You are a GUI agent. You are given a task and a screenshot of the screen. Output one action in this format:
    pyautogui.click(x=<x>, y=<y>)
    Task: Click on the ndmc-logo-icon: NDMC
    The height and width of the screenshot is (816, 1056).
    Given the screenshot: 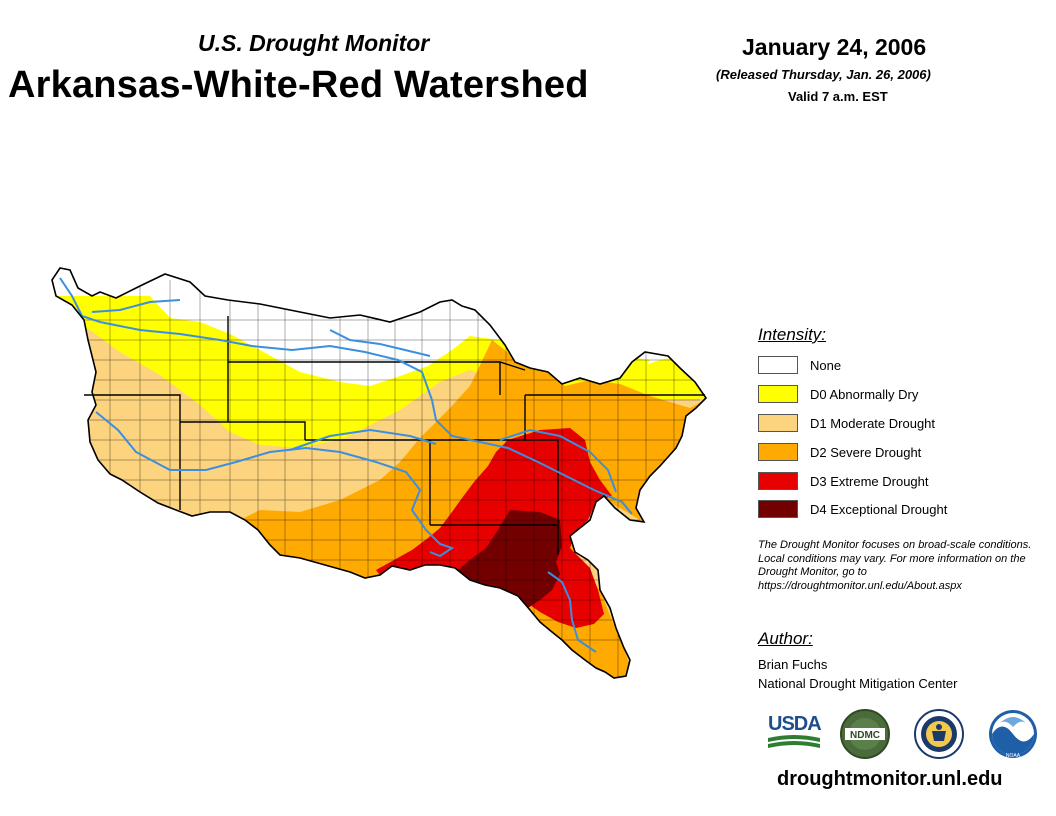 What is the action you would take?
    pyautogui.click(x=865, y=734)
    